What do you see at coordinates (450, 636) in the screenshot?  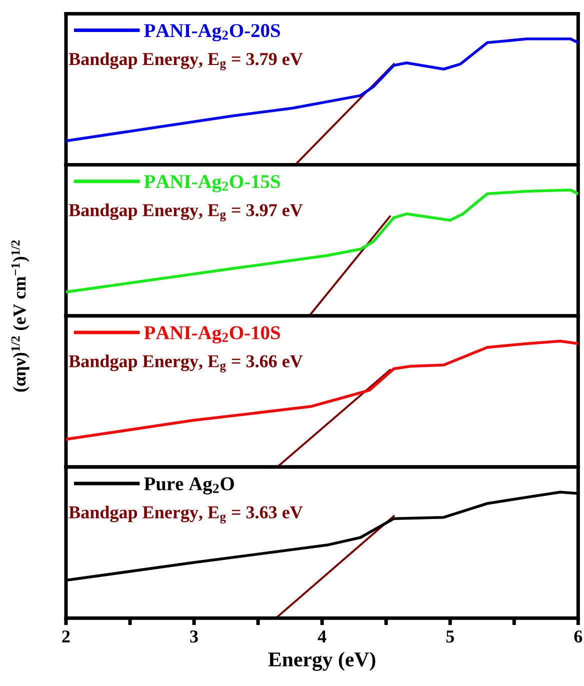 I see `x-tick-label: 5` at bounding box center [450, 636].